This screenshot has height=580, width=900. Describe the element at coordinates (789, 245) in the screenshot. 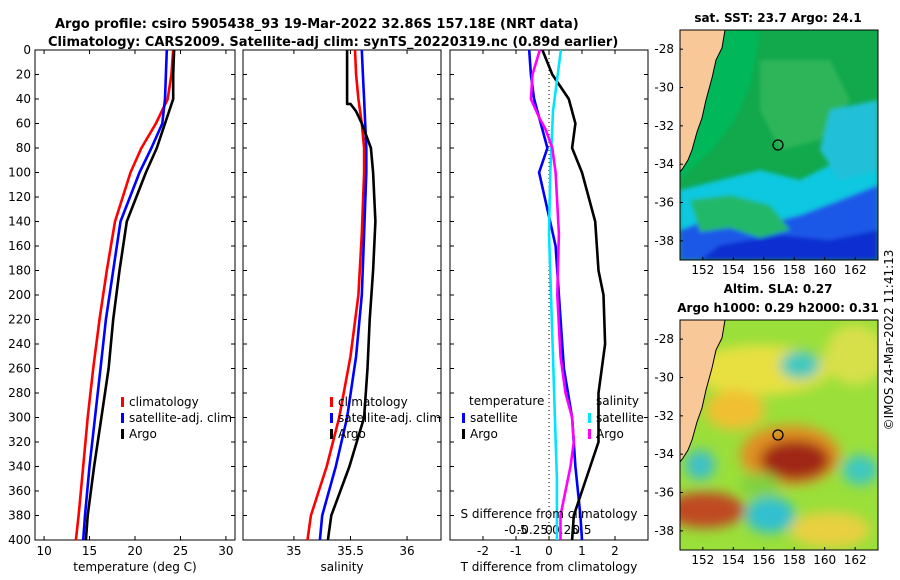

I see `sst-coldest-water` at that location.